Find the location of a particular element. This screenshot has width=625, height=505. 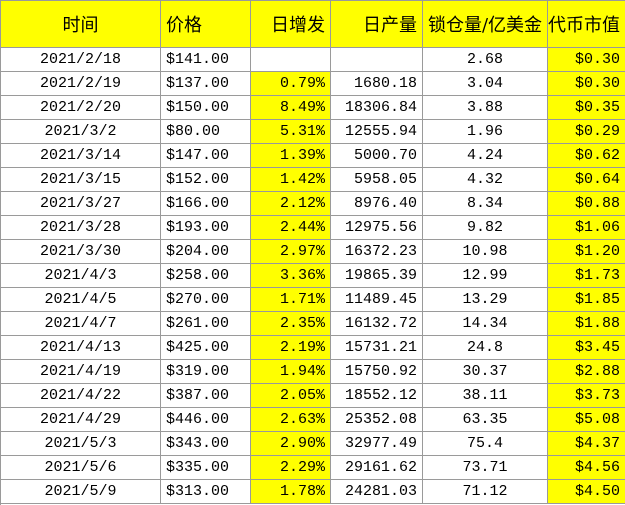

table-cell: 18552.12 is located at coordinates (377, 396).